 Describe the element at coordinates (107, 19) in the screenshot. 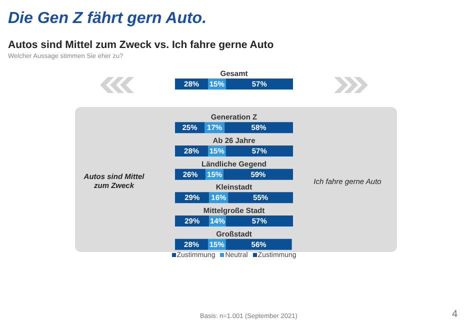

I see `chart-title: Die Gen Z fährt gern Auto.` at that location.